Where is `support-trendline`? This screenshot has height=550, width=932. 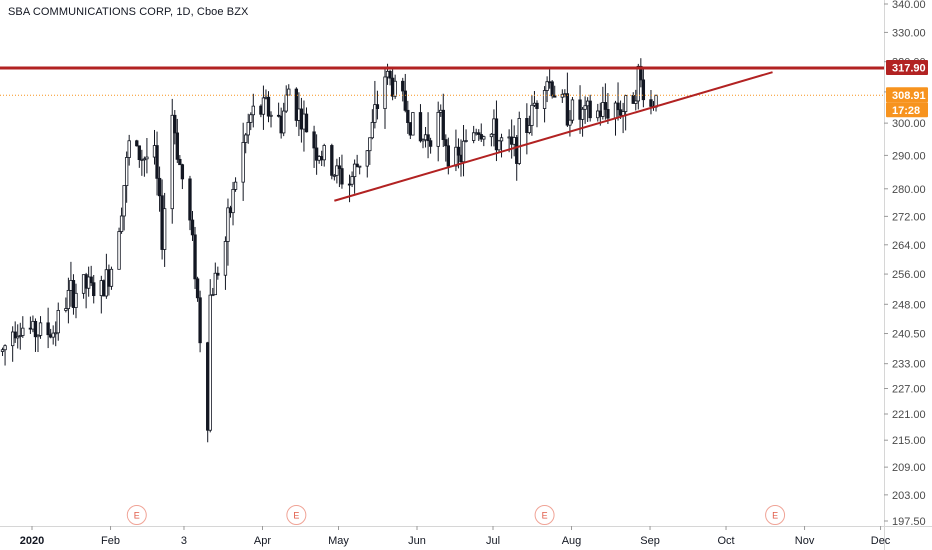
support-trendline is located at coordinates (553, 136).